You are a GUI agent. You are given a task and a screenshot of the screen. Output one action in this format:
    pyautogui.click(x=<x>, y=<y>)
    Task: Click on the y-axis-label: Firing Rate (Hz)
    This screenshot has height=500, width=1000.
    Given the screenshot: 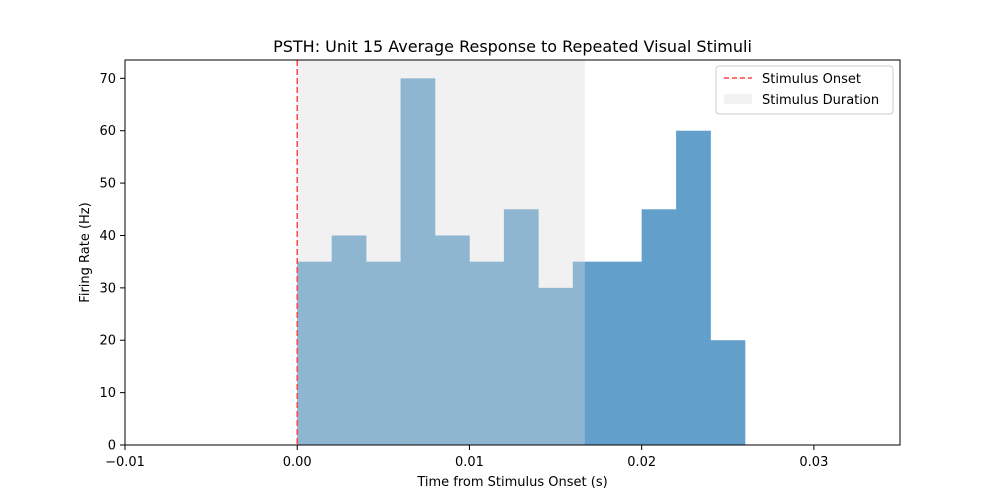 What is the action you would take?
    pyautogui.click(x=85, y=252)
    